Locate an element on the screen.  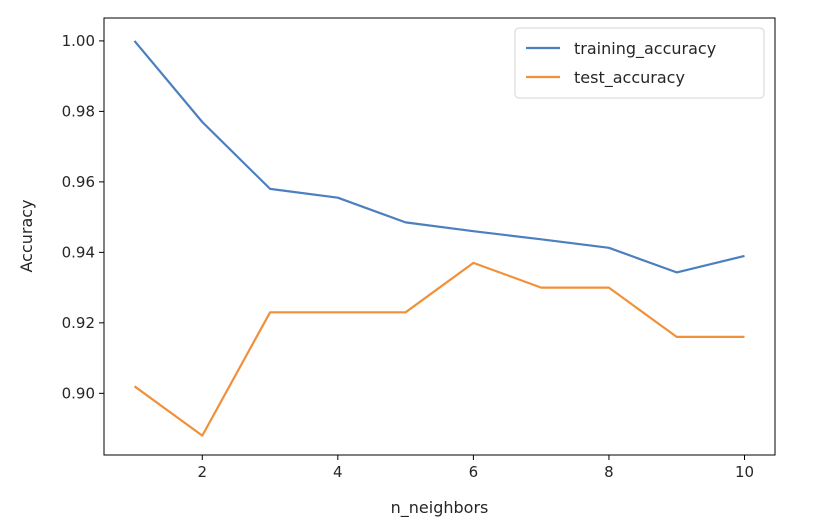
x-axis: 2 4 6 8 10 is located at coordinates (476, 468).